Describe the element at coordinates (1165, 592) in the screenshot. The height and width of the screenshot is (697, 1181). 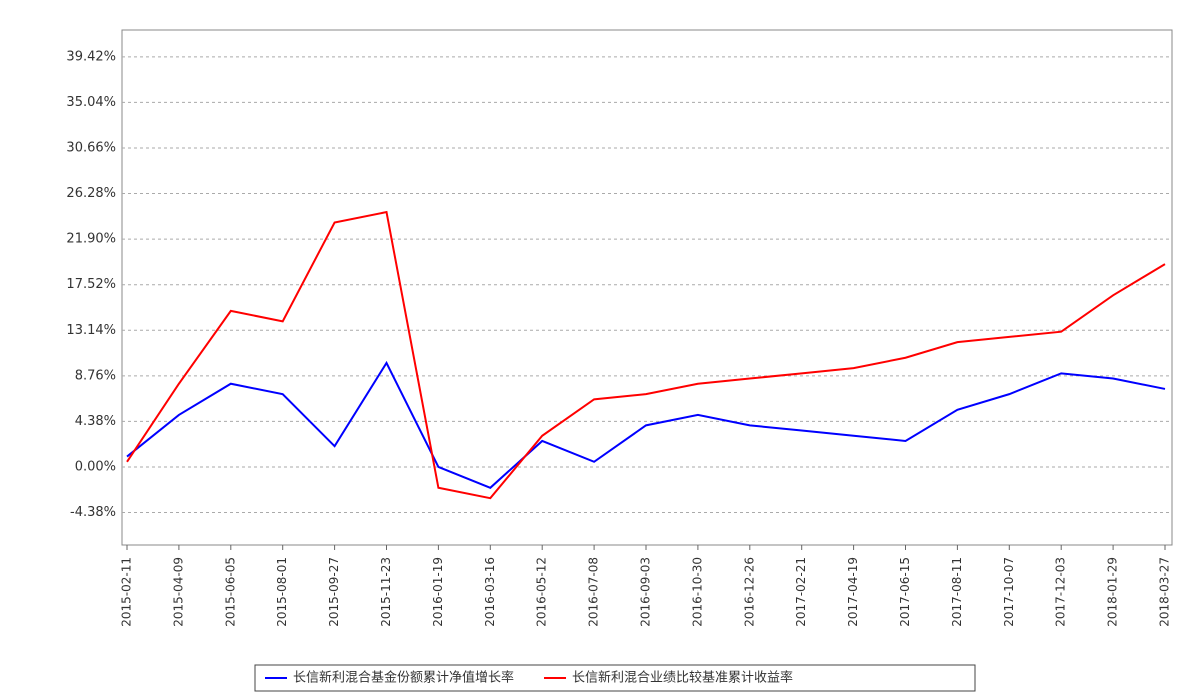
I see `x-tick-label: 2018-03-27` at that location.